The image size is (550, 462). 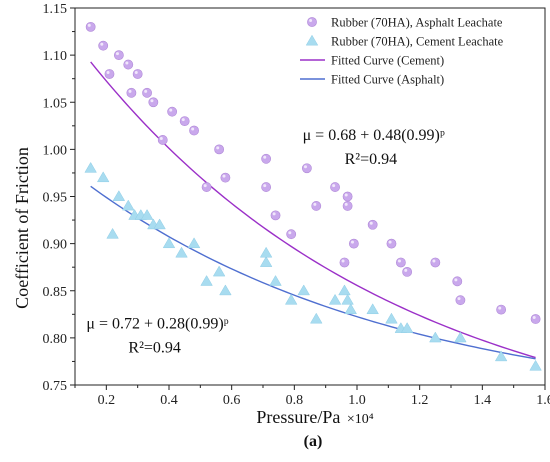 What do you see at coordinates (312, 22) in the screenshot?
I see `legend-marker-asphalt` at bounding box center [312, 22].